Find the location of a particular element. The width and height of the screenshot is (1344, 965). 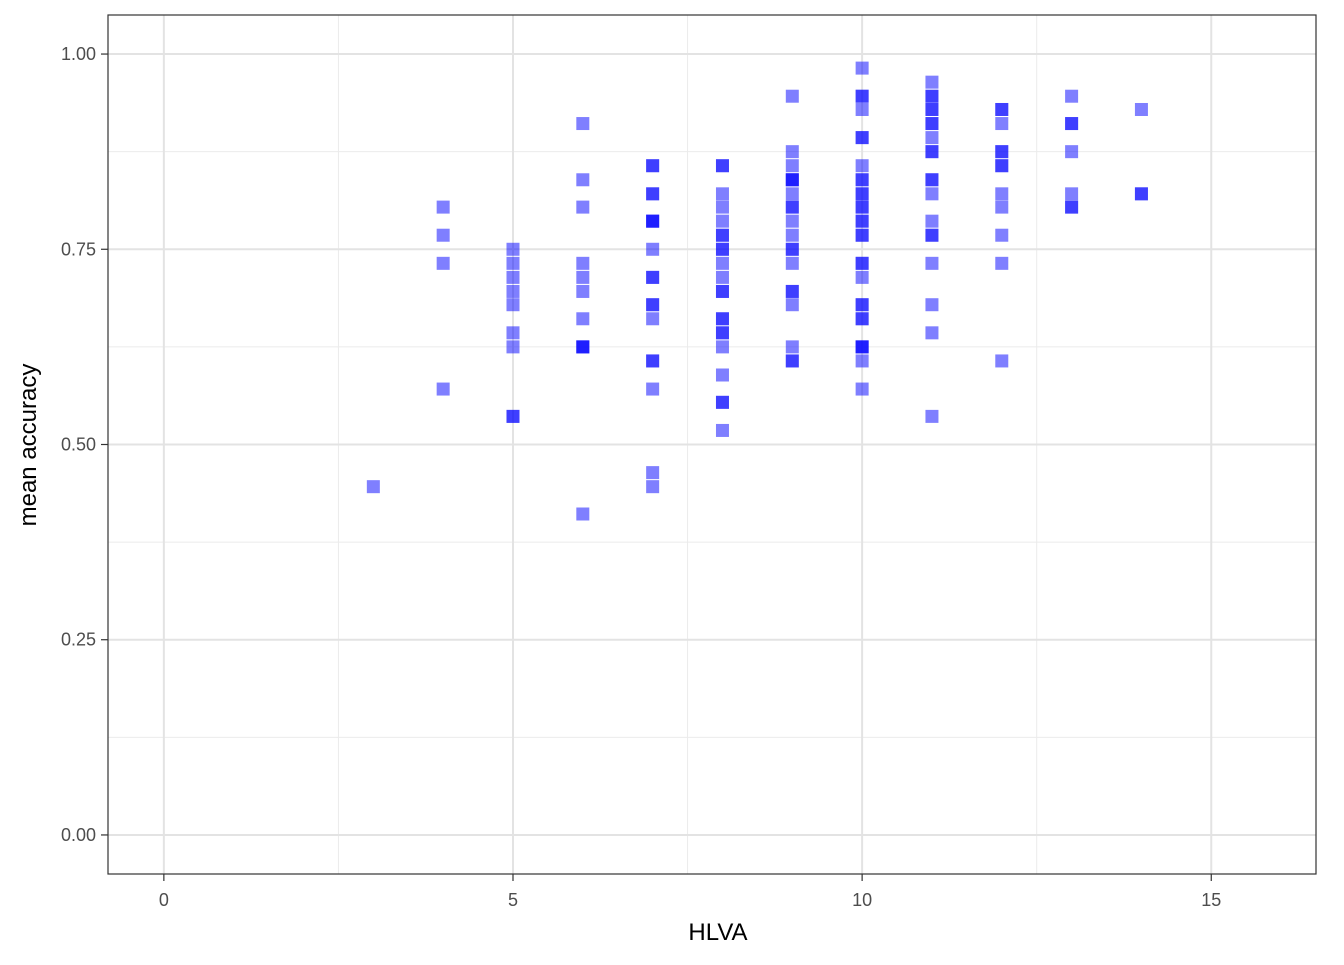

y-tick-label: 1.00 is located at coordinates (78, 54).